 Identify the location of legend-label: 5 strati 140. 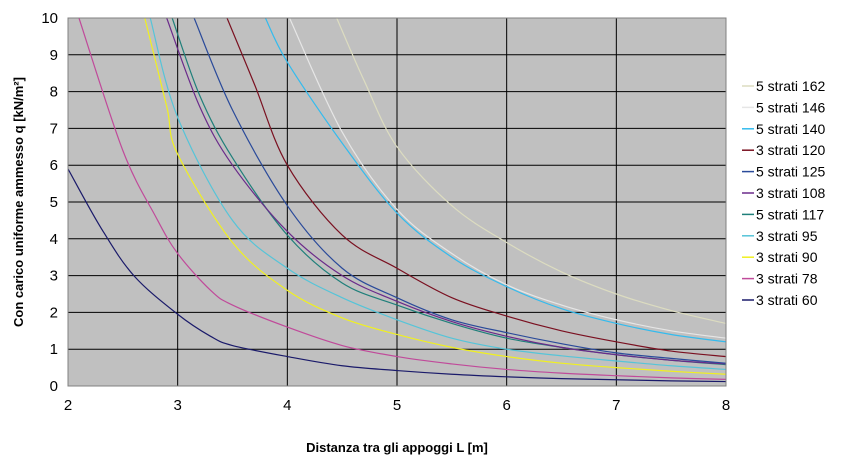
(790, 129).